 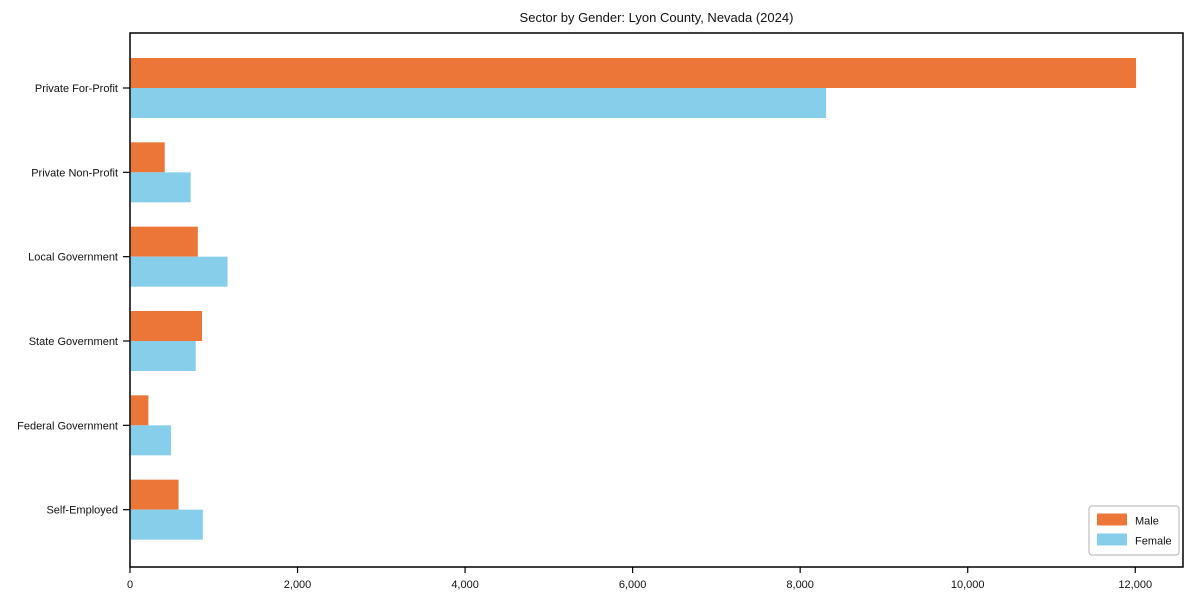 What do you see at coordinates (465, 585) in the screenshot?
I see `x-tick-label-4000: 4,000` at bounding box center [465, 585].